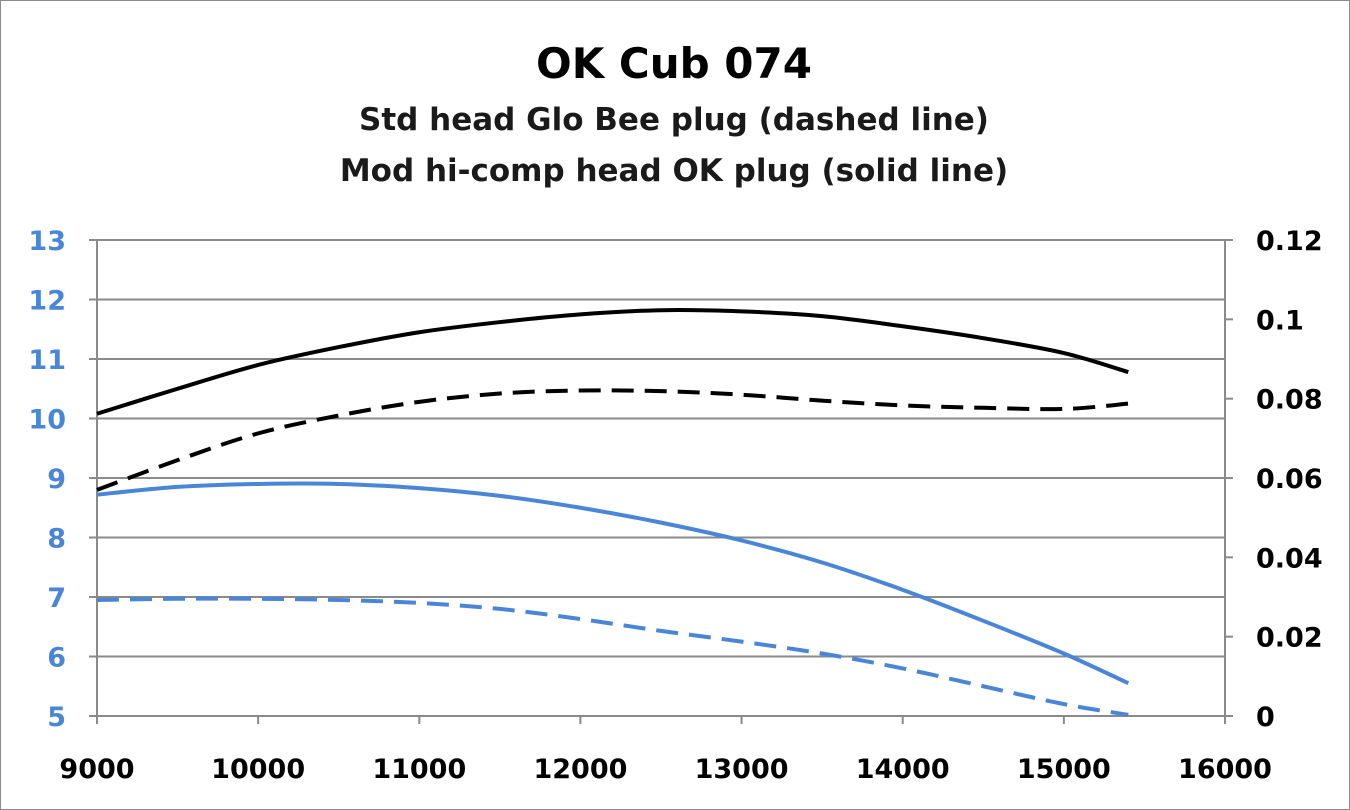 This screenshot has width=1350, height=810. What do you see at coordinates (47, 301) in the screenshot?
I see `y-tick-label-7: 12` at bounding box center [47, 301].